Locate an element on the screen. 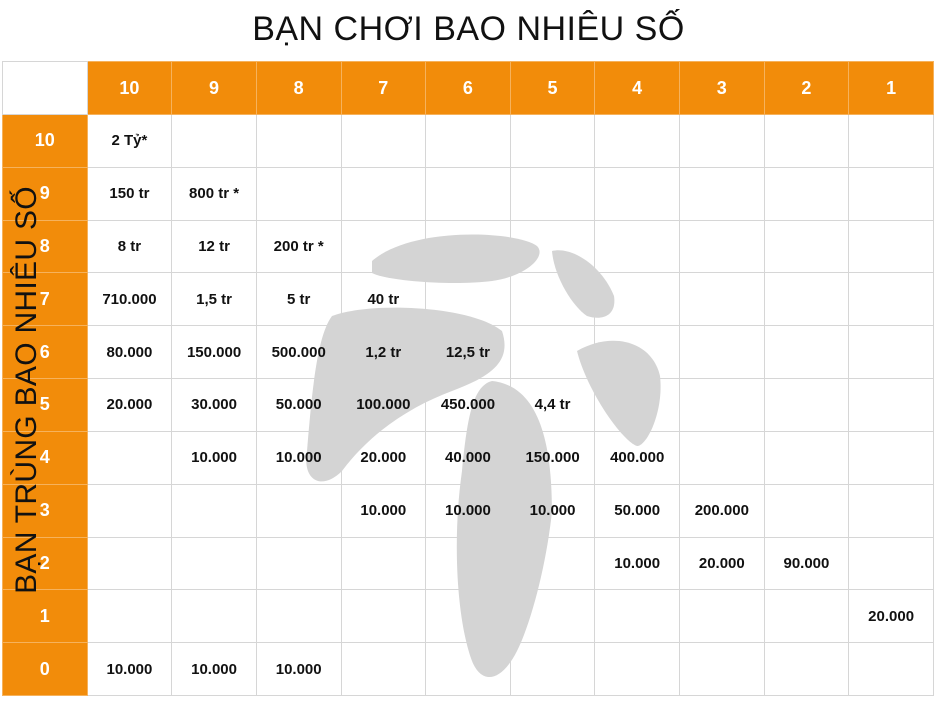 Image resolution: width=937 pixels, height=725 pixels. header-row: 10 9 8 7 6 5 4 3 2 1 is located at coordinates (468, 88).